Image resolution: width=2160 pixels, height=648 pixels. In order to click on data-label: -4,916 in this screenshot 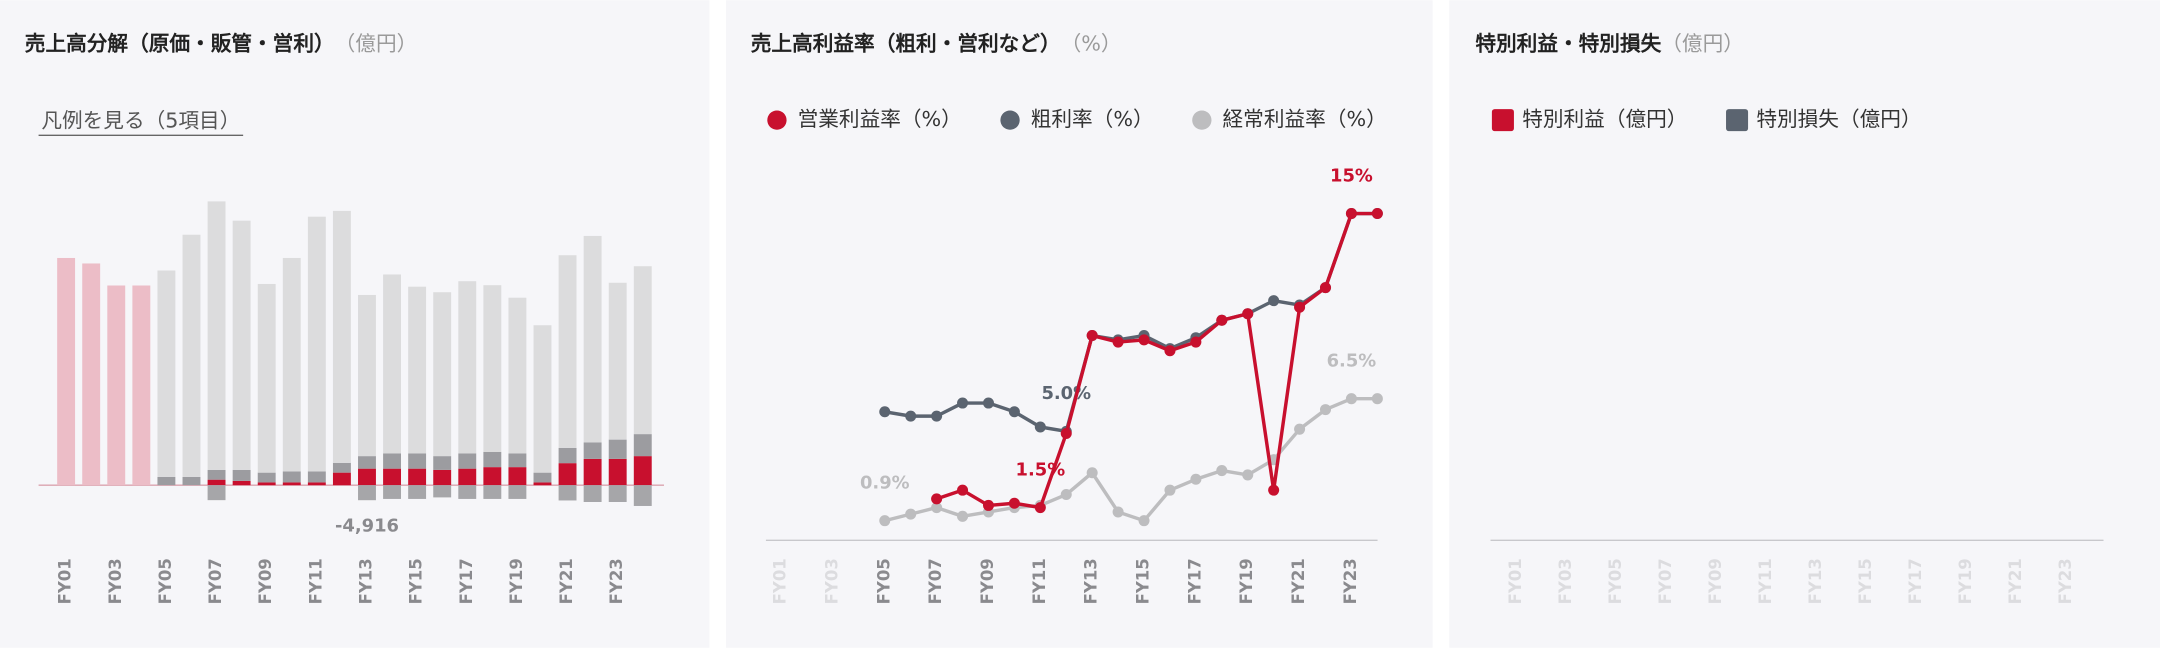, I will do `click(367, 525)`.